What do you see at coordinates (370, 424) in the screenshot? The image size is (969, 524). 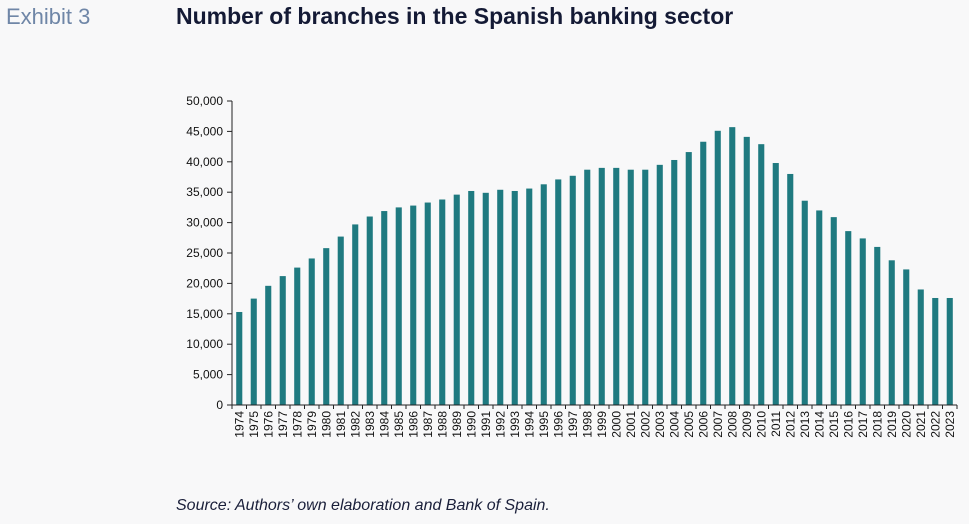 I see `x-tick-label: 1983` at bounding box center [370, 424].